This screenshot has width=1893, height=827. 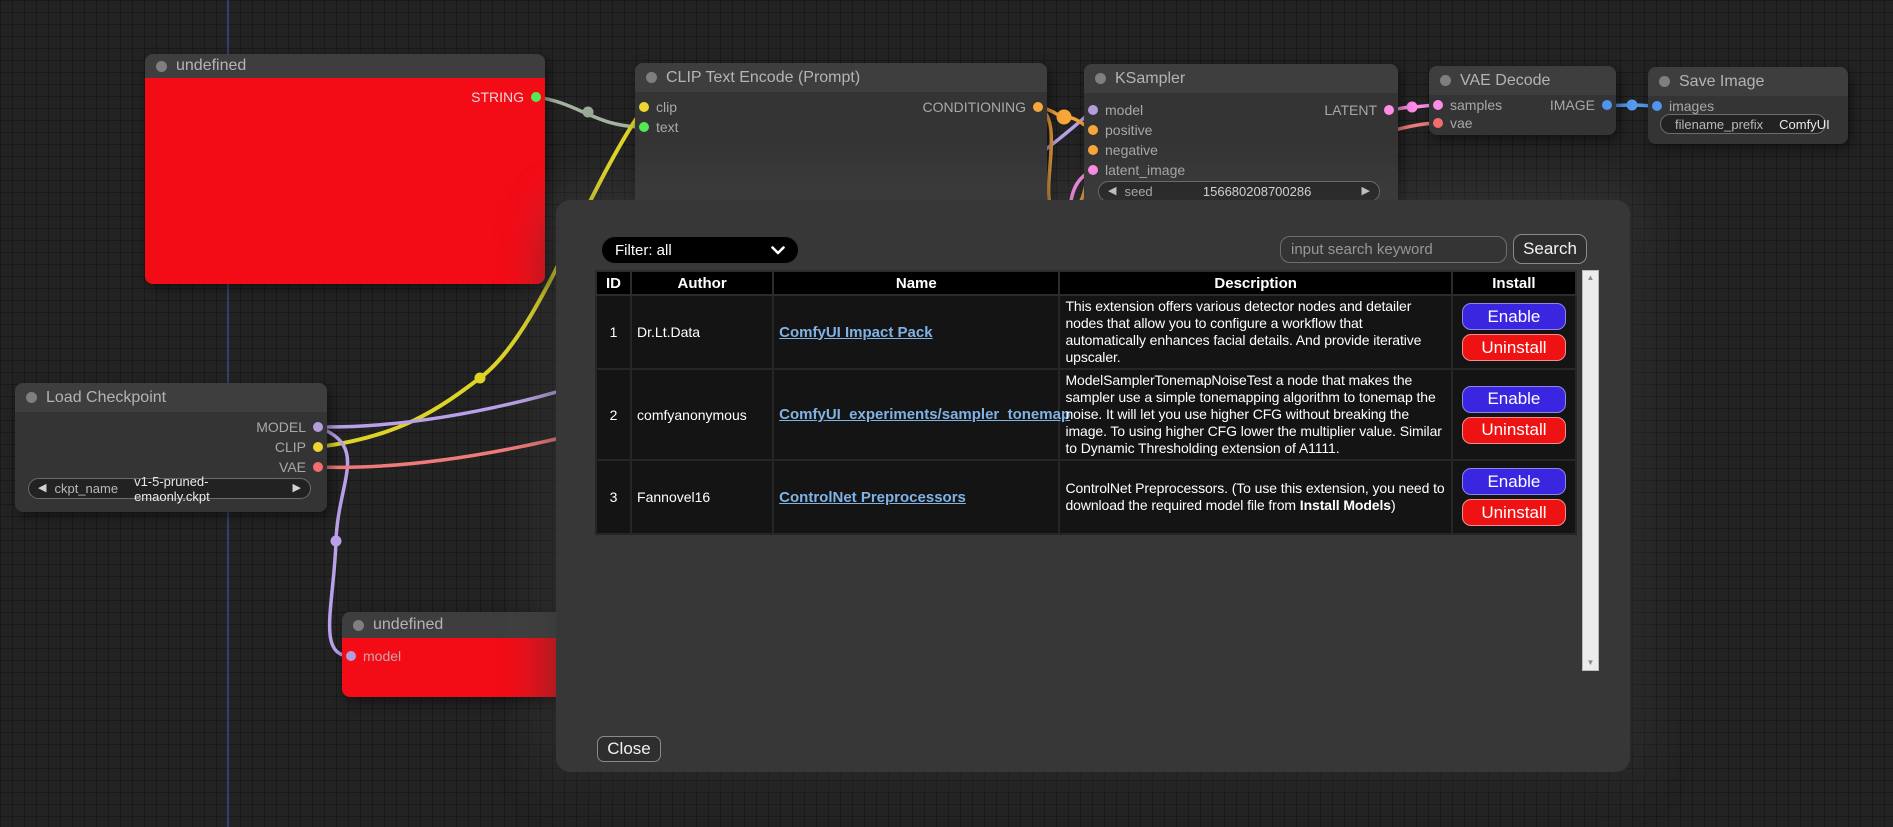 What do you see at coordinates (1804, 124) in the screenshot?
I see `widget-value: ComfyUI` at bounding box center [1804, 124].